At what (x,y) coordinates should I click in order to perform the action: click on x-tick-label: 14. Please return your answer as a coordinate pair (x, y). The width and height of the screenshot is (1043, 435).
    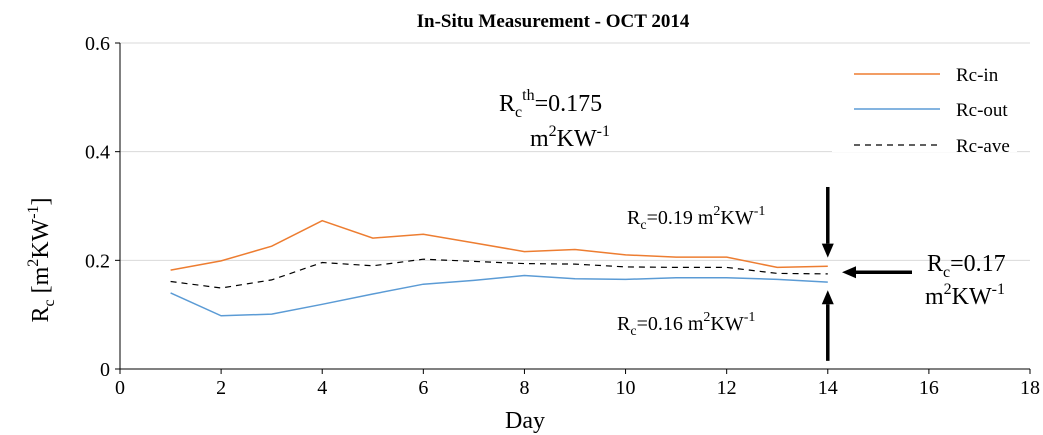
    Looking at the image, I should click on (828, 388).